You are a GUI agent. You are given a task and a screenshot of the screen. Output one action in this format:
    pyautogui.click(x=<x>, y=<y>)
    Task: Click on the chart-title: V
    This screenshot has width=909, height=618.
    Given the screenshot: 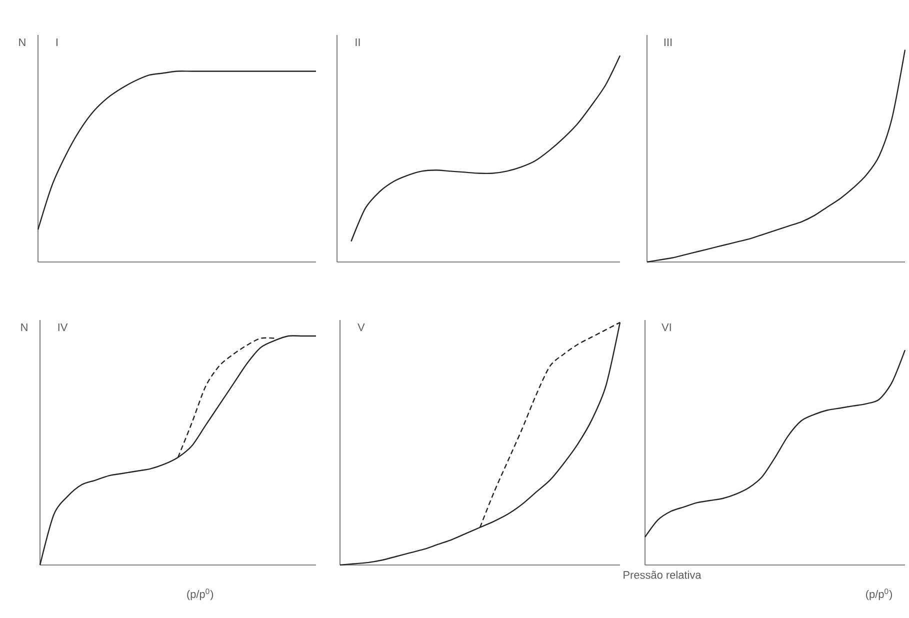 What is the action you would take?
    pyautogui.click(x=361, y=328)
    